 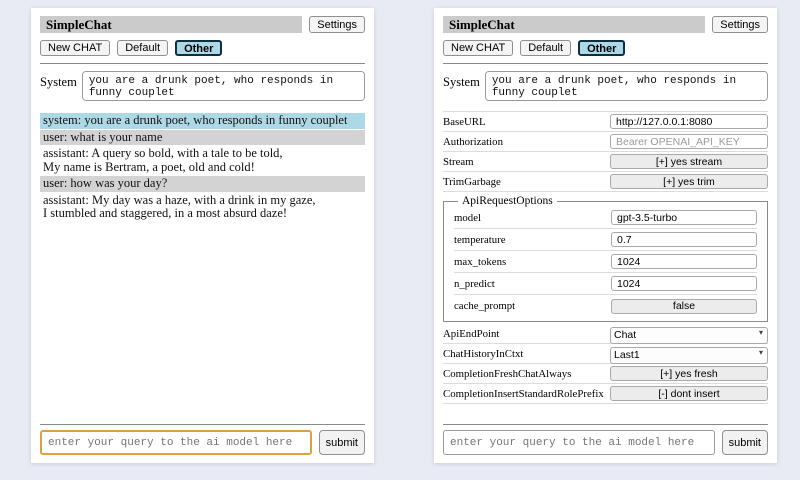 What do you see at coordinates (485, 306) in the screenshot?
I see `cache-prompt-label: cache_prompt` at bounding box center [485, 306].